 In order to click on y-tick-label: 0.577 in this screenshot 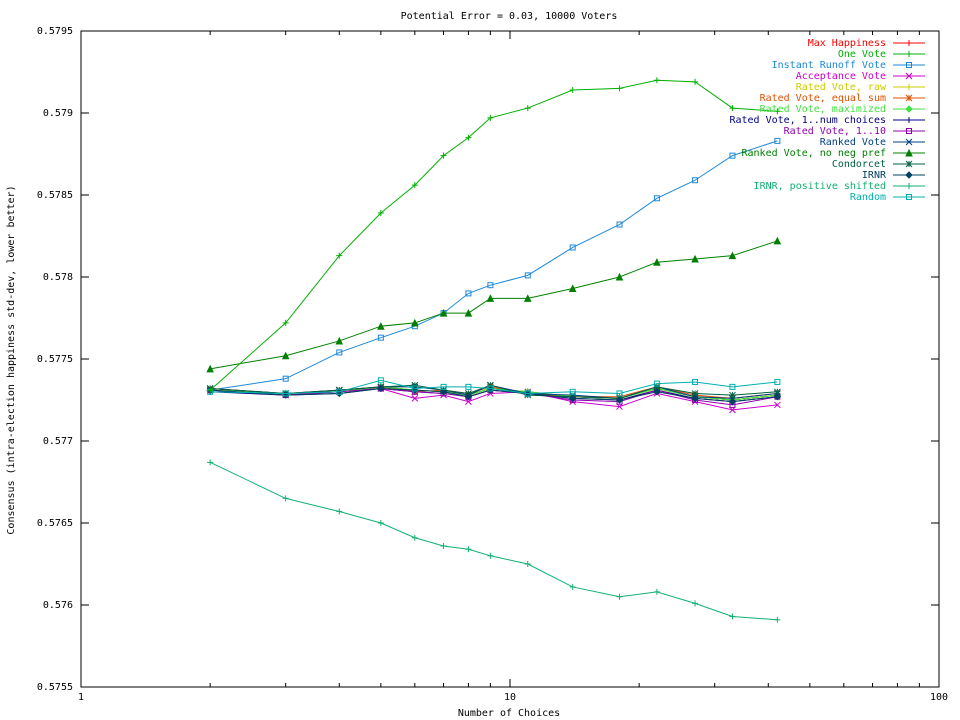, I will do `click(58, 441)`.